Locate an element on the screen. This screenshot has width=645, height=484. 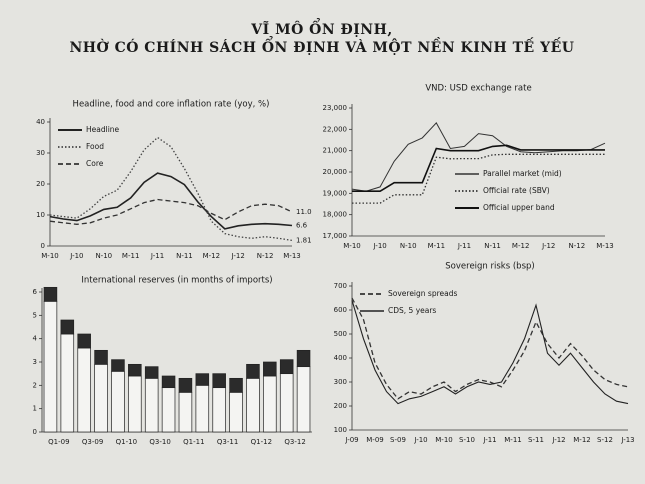
x-tick-label: Q3-11 is located at coordinates (227, 442).